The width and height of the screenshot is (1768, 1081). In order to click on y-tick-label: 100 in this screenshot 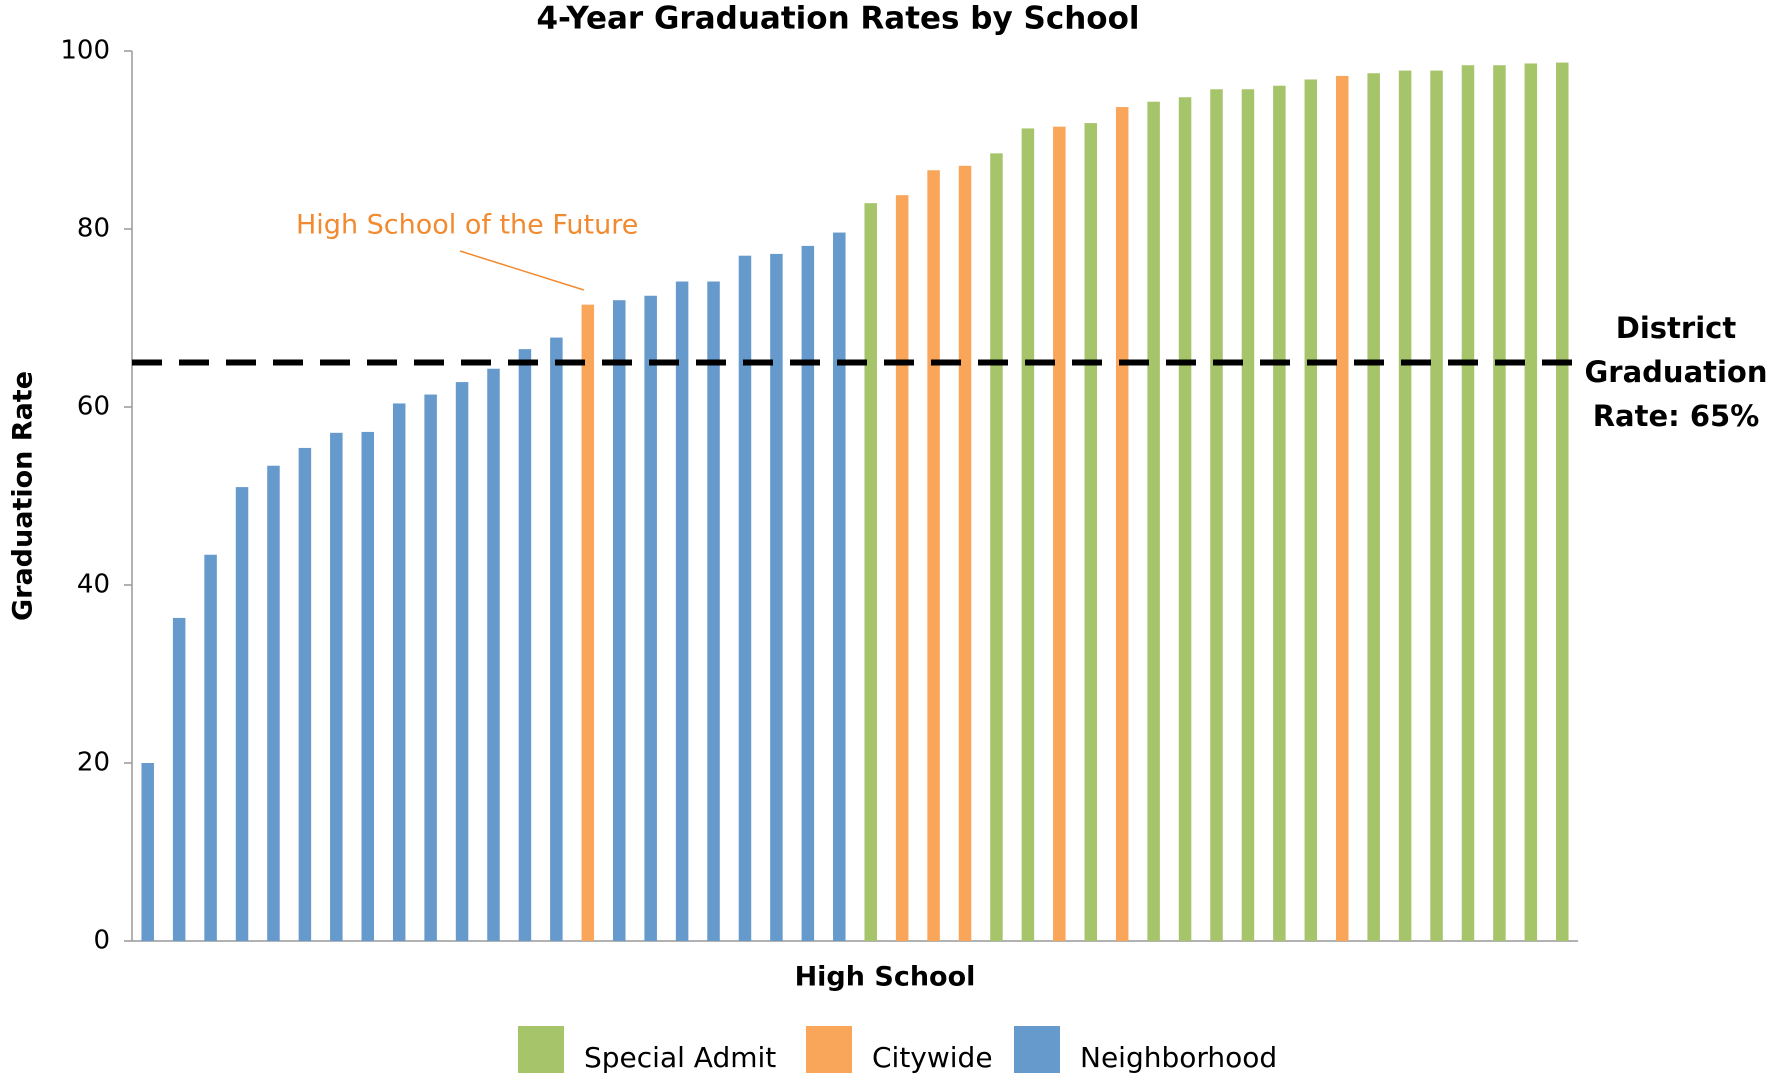, I will do `click(85, 51)`.